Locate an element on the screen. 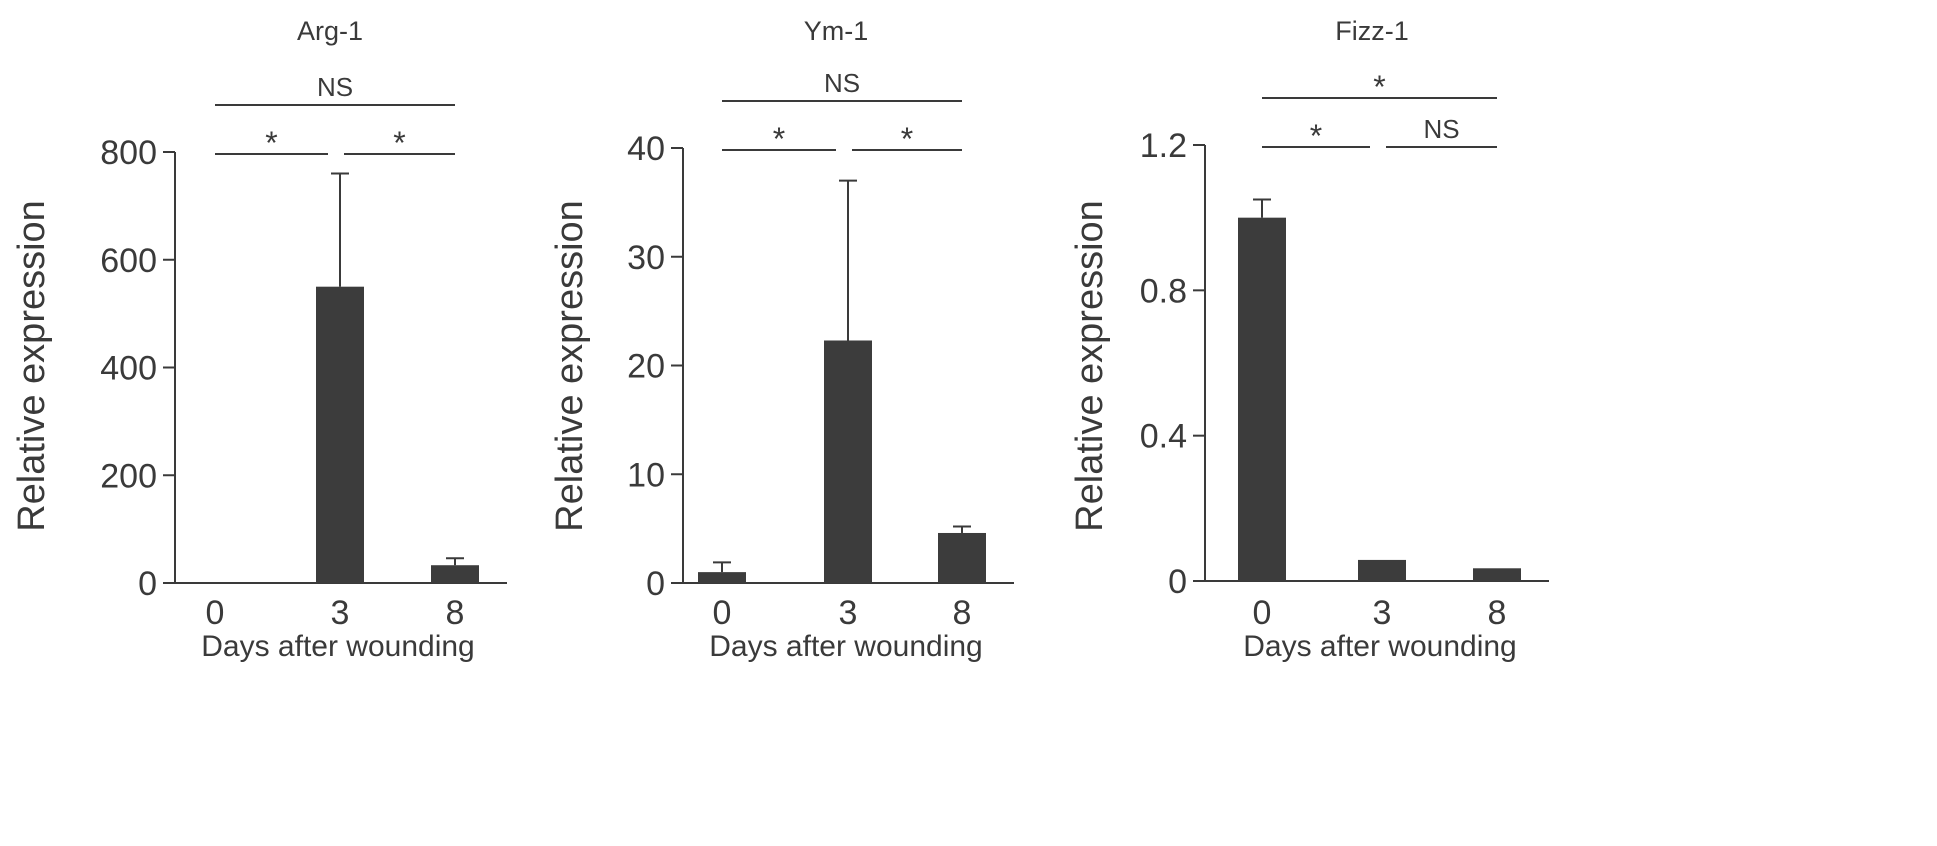  chart-title: Fizz-1 is located at coordinates (1372, 31).